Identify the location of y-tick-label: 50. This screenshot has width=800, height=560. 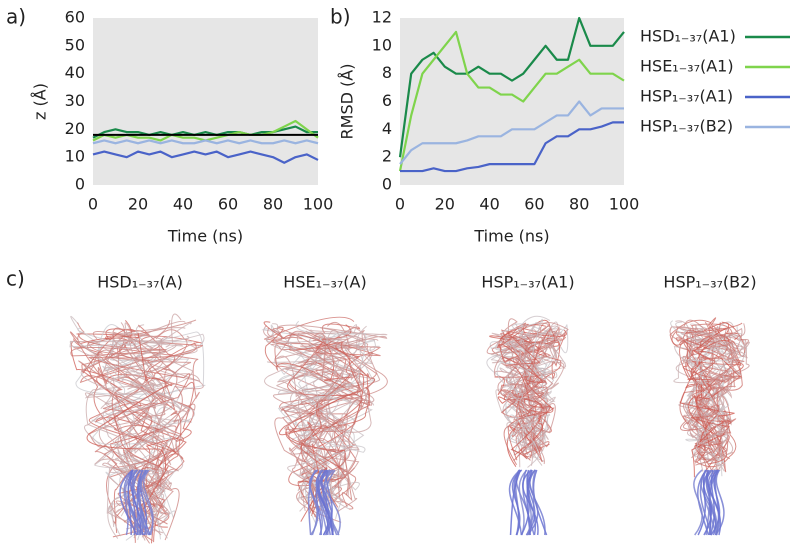
(75, 44).